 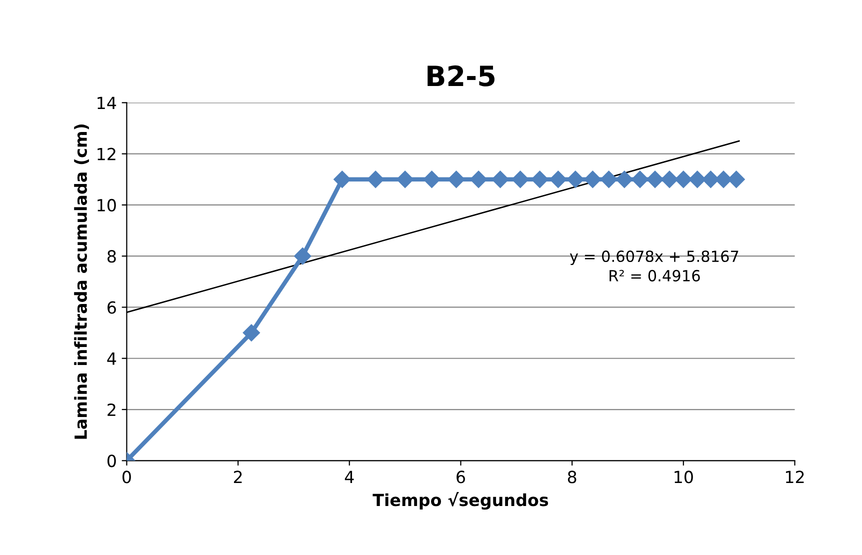 I want to click on y-tick-label: 4, so click(x=111, y=358).